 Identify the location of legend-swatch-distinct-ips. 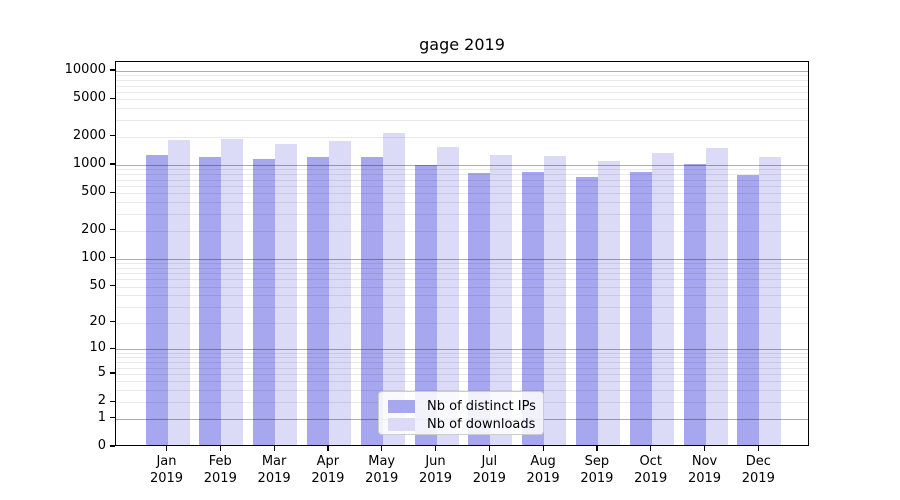
(401, 406).